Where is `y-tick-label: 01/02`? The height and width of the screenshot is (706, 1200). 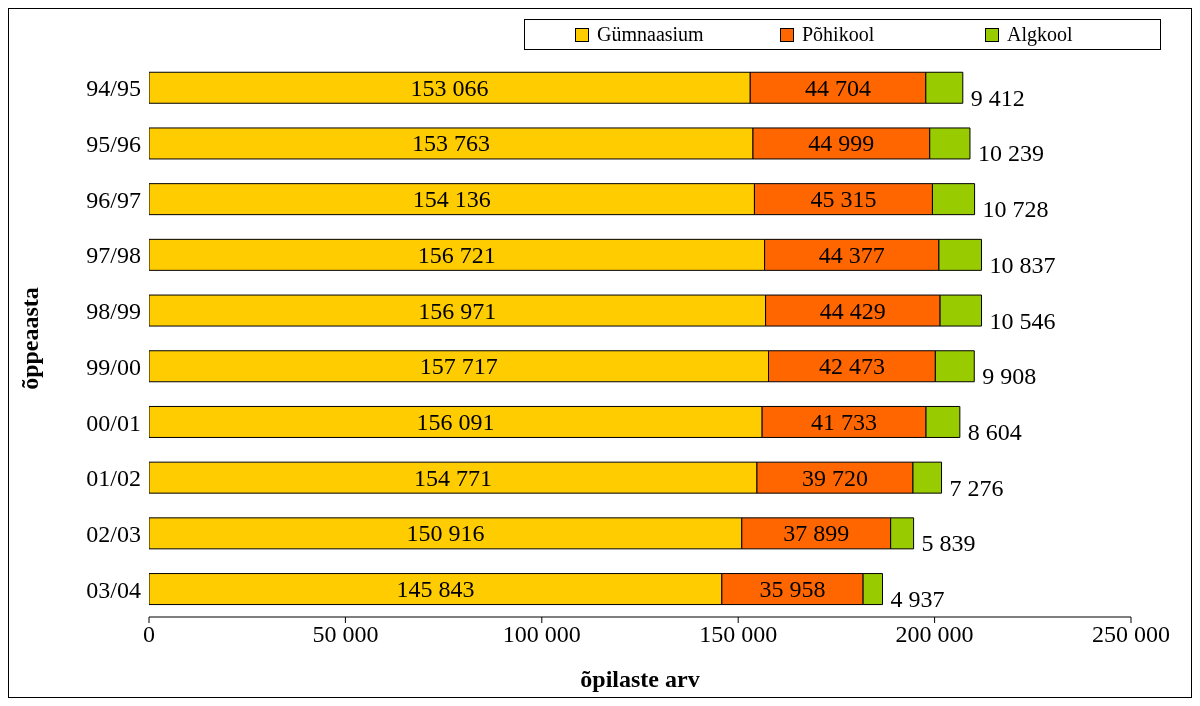 y-tick-label: 01/02 is located at coordinates (113, 478).